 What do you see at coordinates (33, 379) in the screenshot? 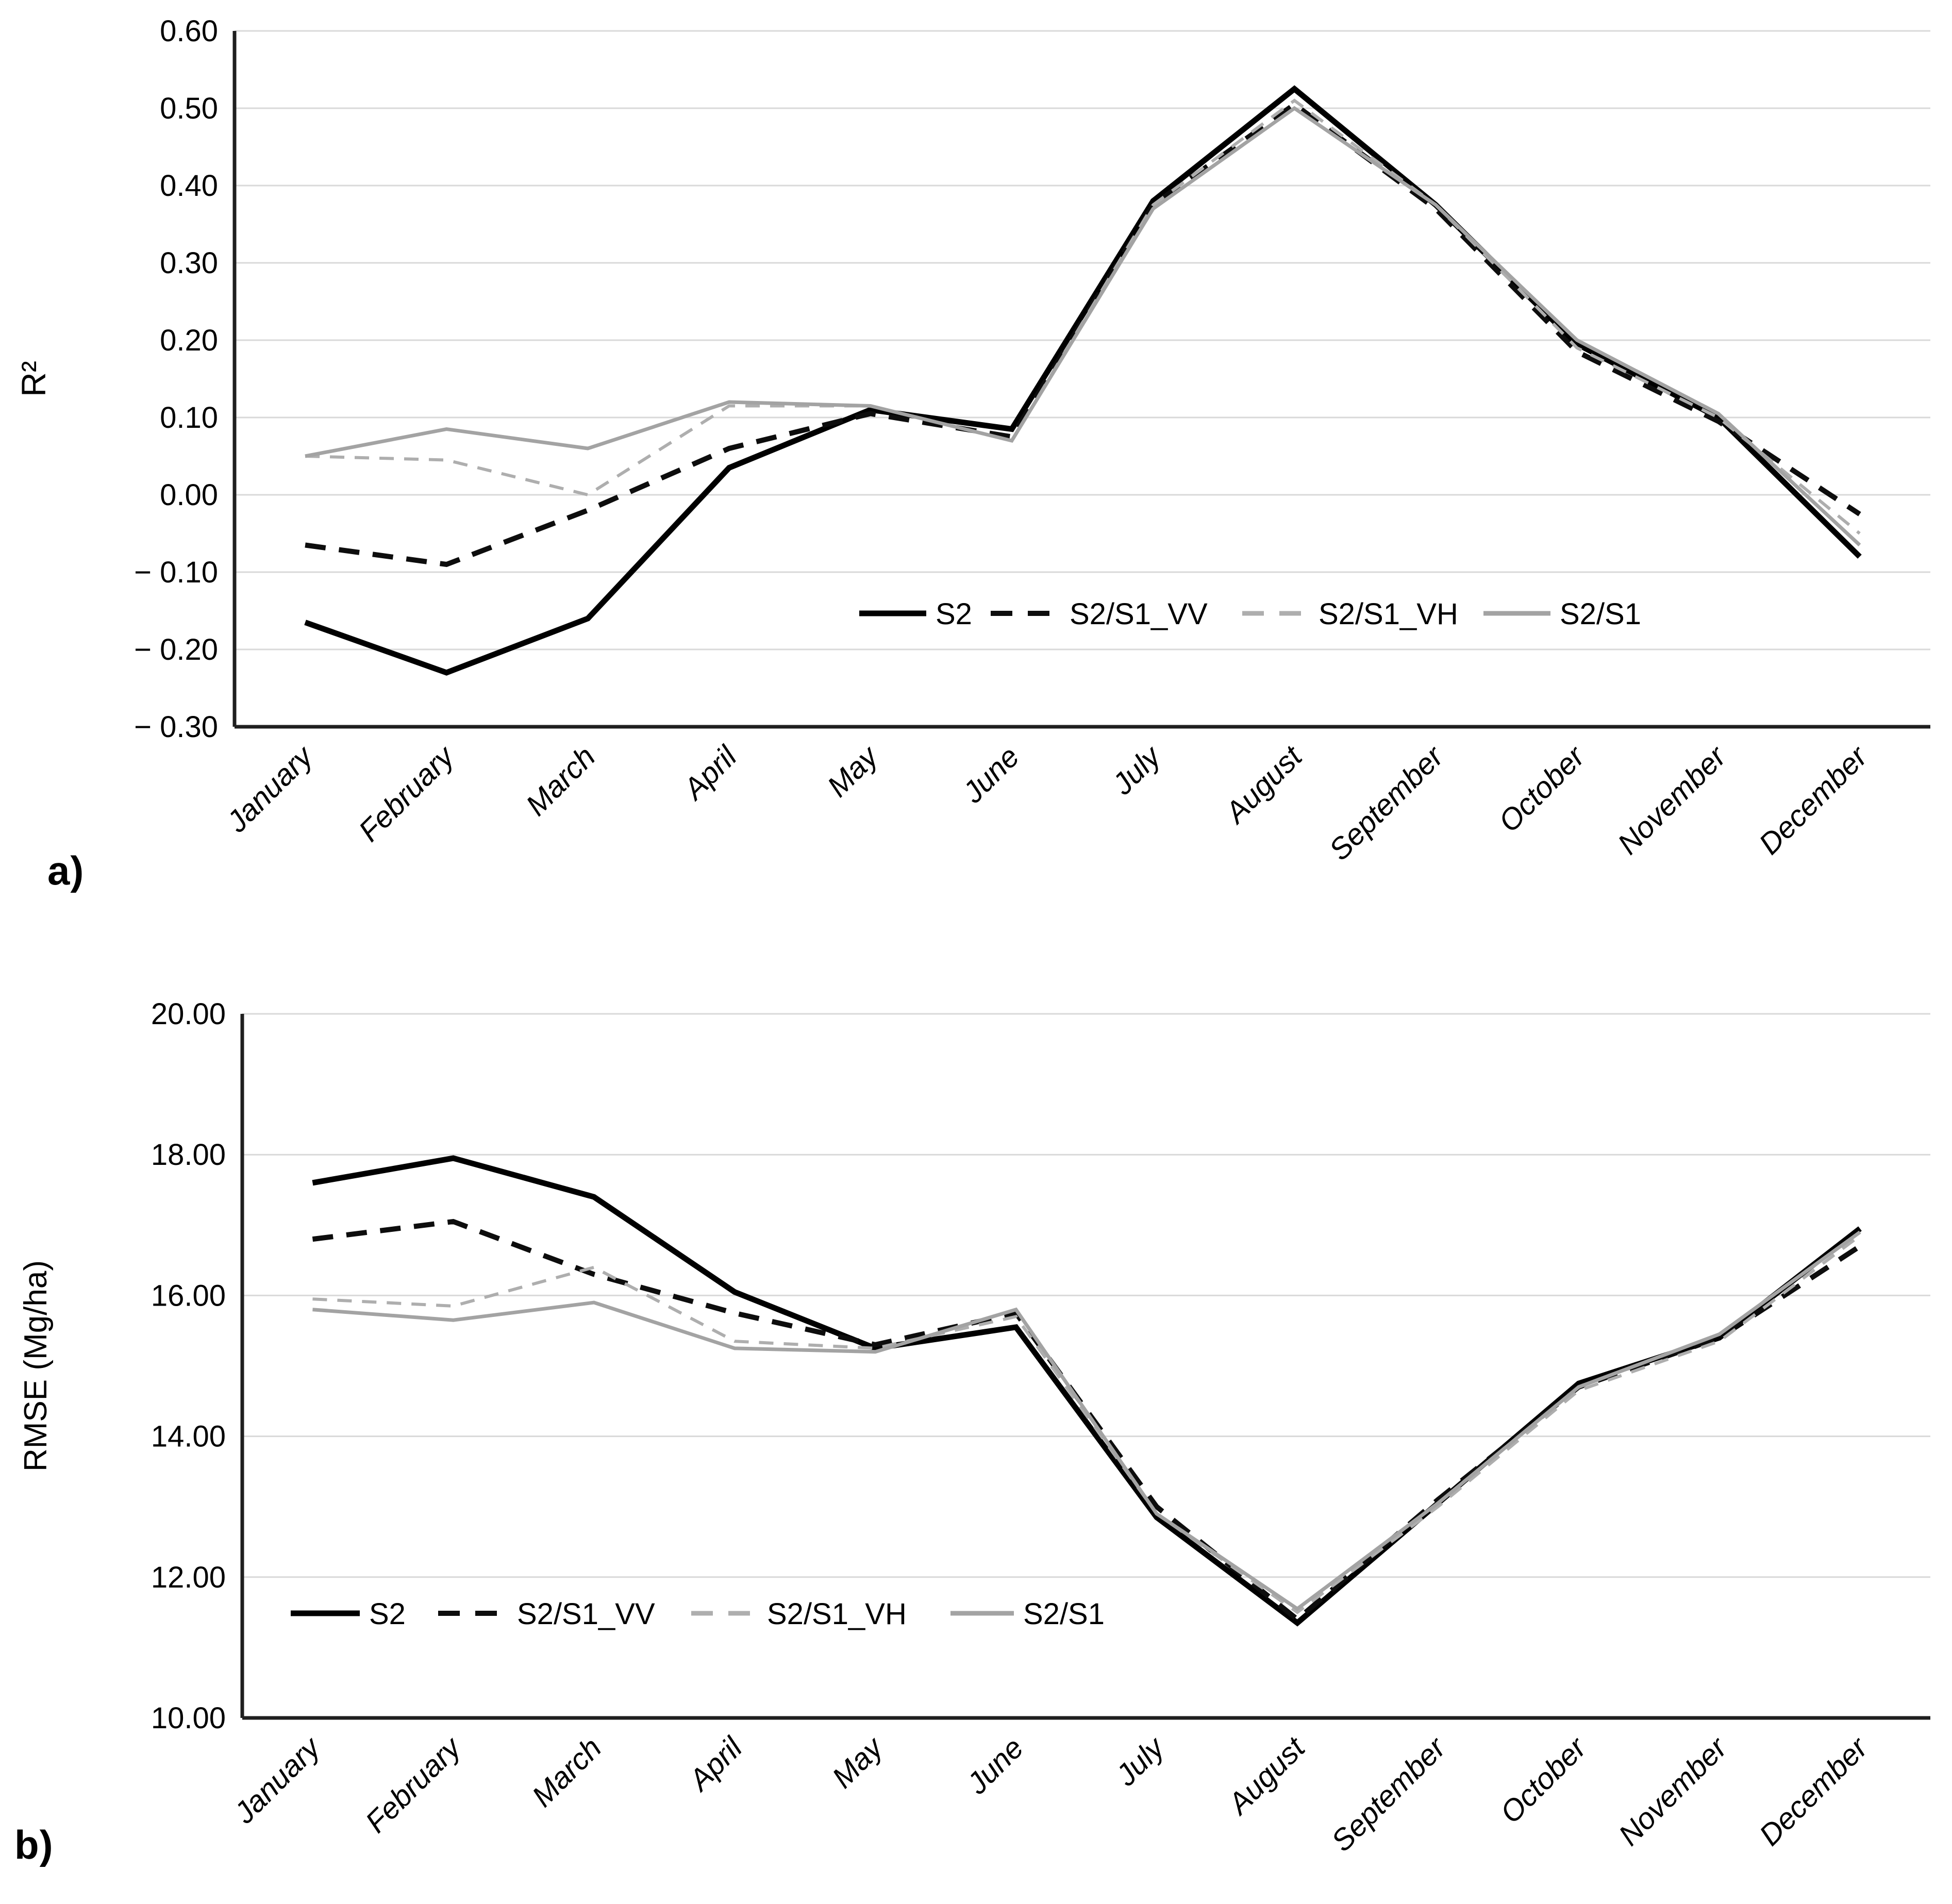
I see `y-axis-title: R²` at bounding box center [33, 379].